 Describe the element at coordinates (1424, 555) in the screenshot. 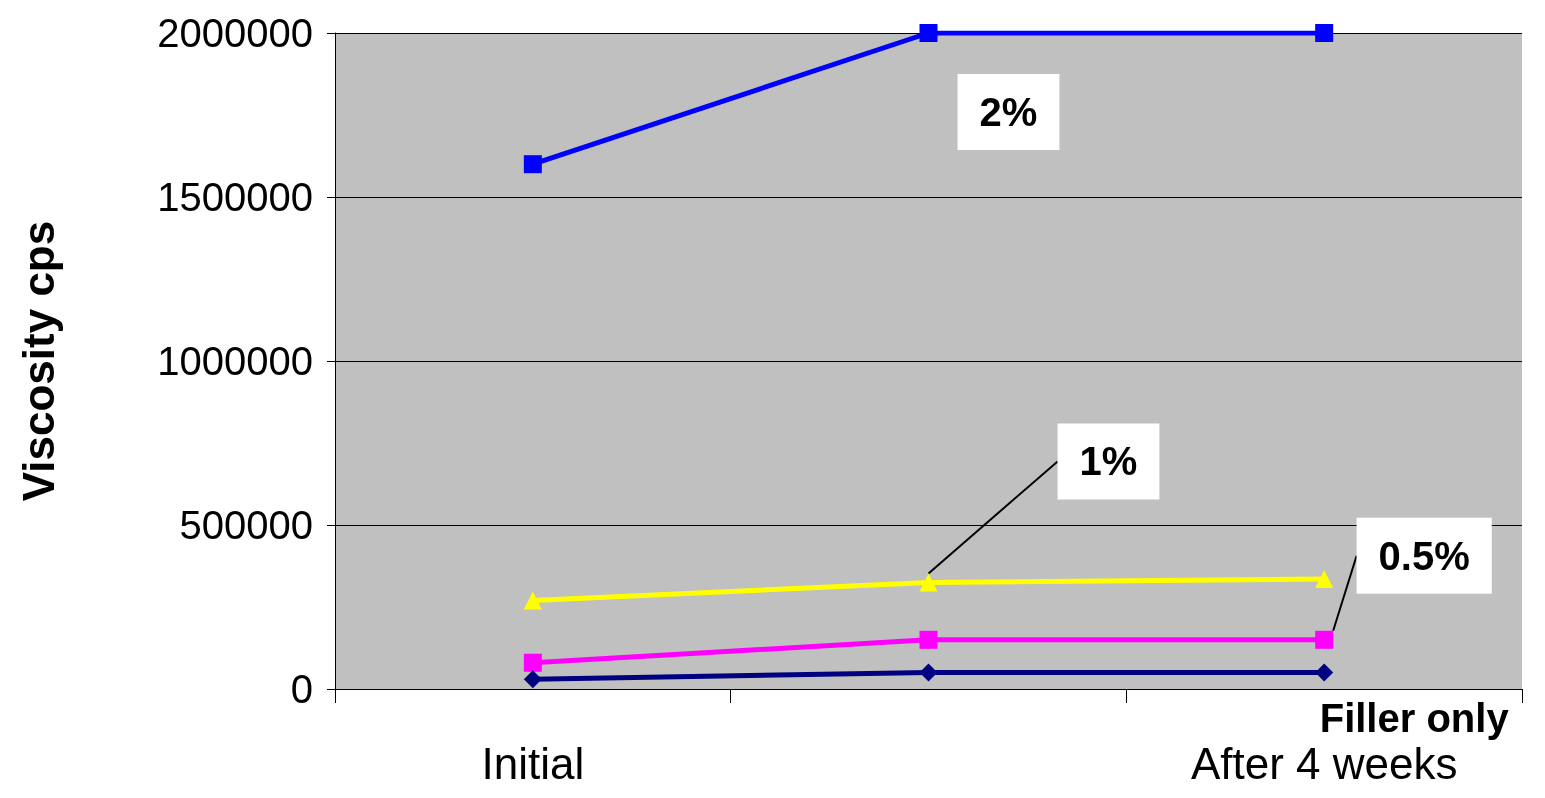

I see `series-label: 0.5%` at that location.